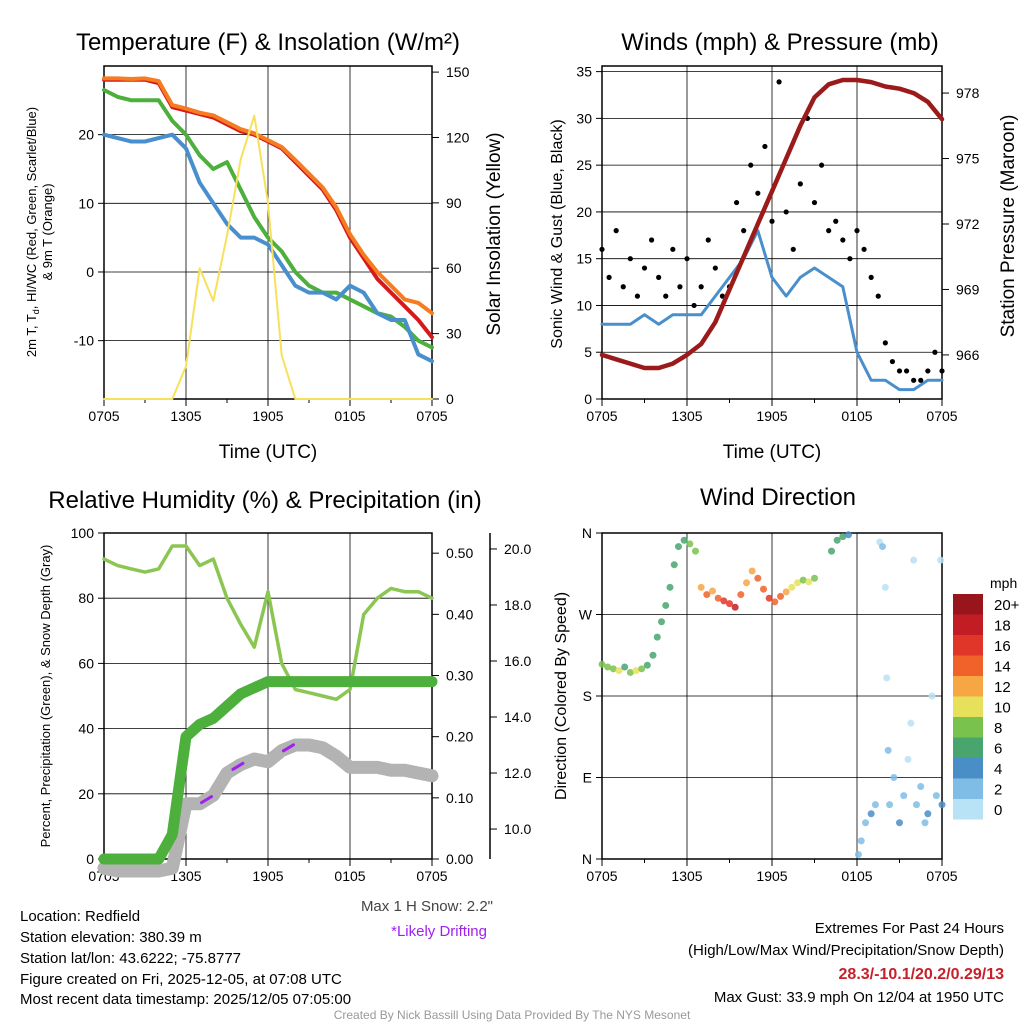  What do you see at coordinates (517, 661) in the screenshot?
I see `right-y-tick-label: 16.0` at bounding box center [517, 661].